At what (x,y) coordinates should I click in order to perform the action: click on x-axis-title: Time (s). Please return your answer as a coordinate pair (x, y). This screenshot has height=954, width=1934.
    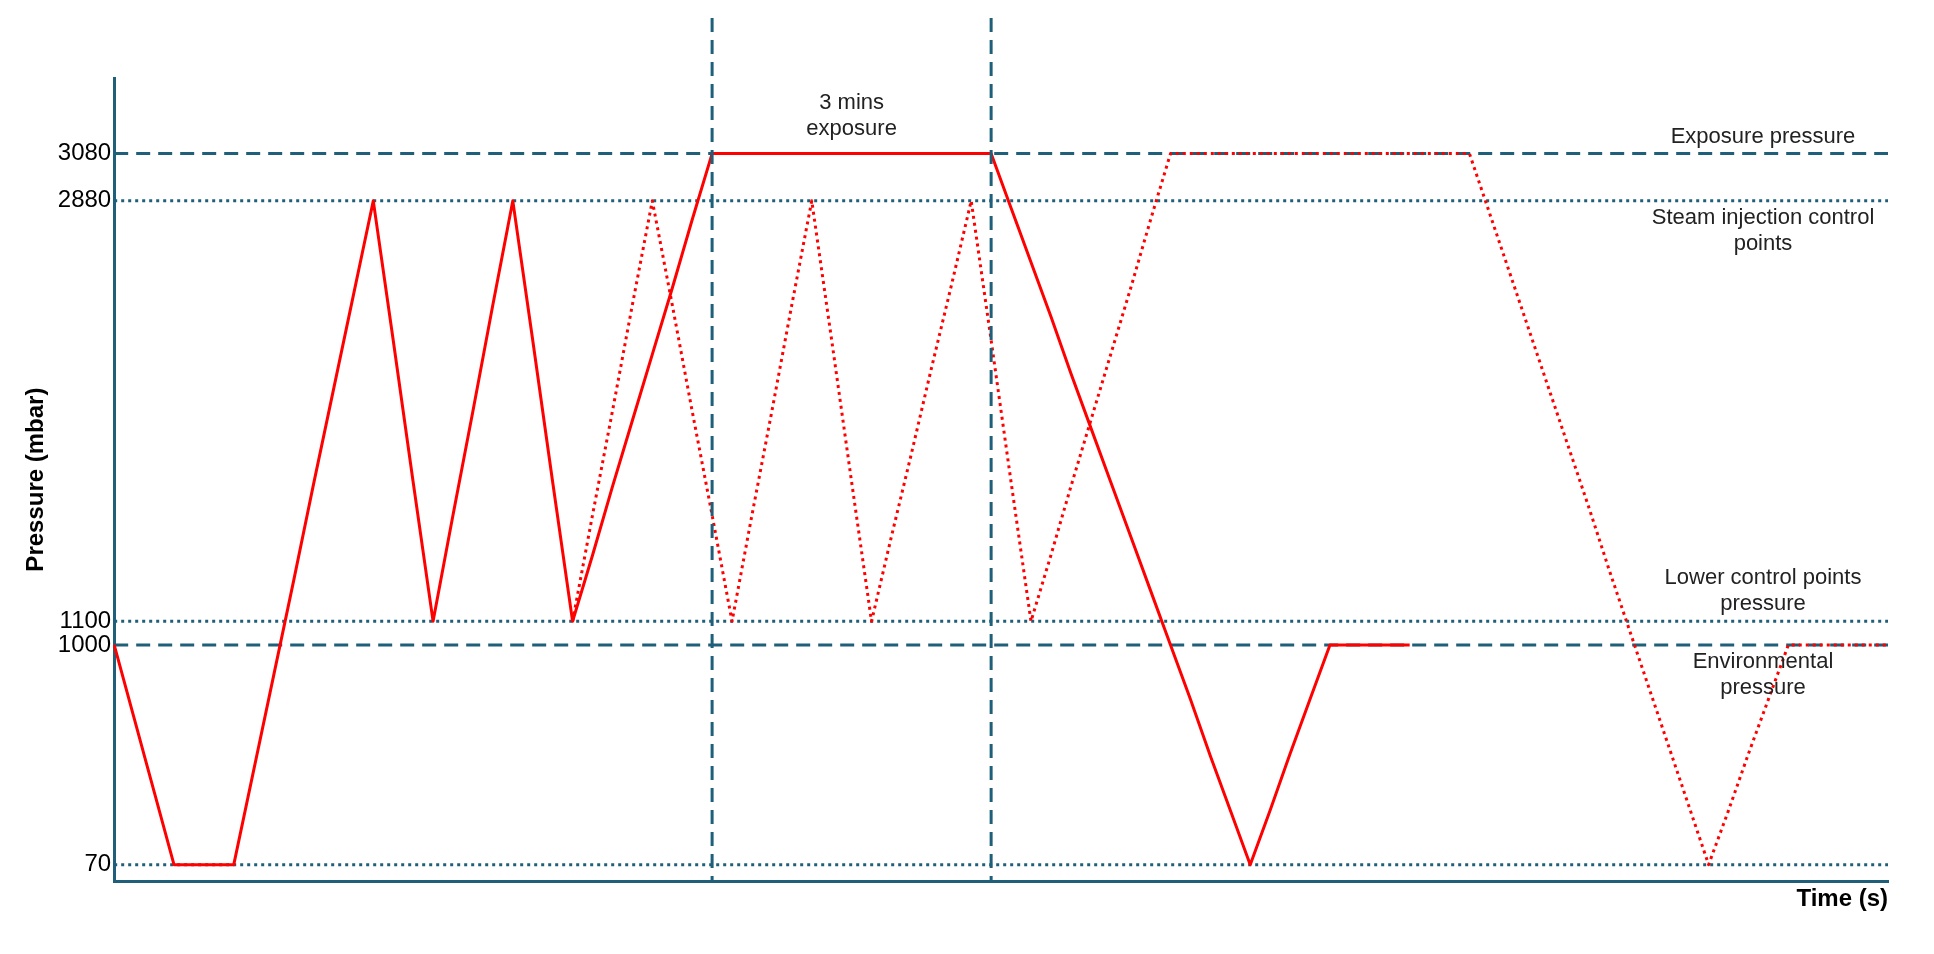
    Looking at the image, I should click on (1842, 898).